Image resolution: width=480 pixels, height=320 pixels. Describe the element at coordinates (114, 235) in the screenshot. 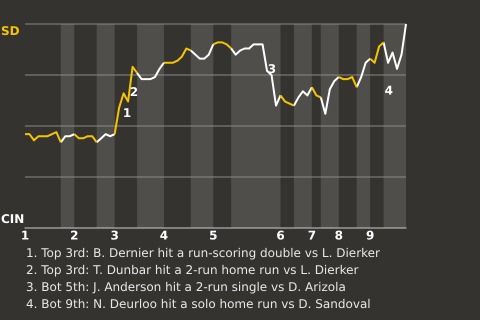

I see `x-tick-label: 3` at that location.